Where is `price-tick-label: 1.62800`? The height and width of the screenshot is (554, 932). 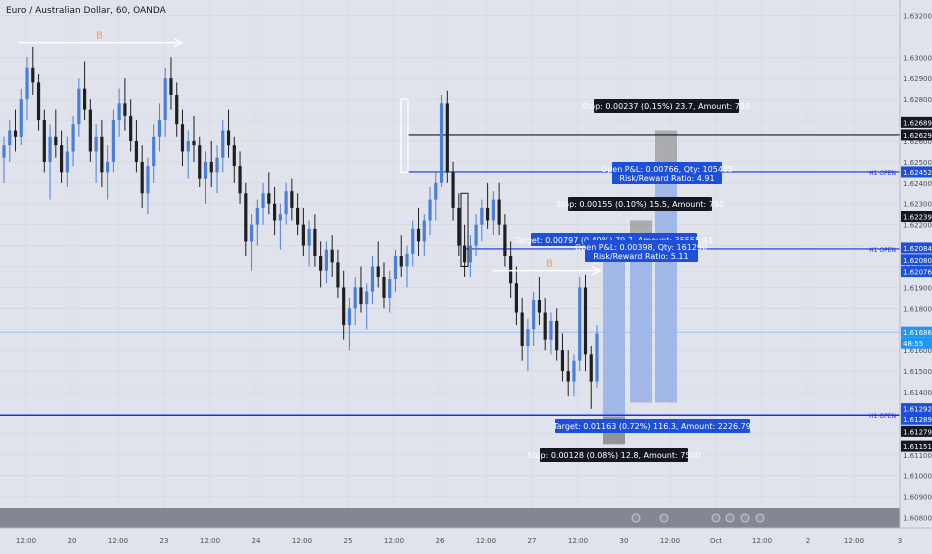 price-tick-label: 1.62800 is located at coordinates (917, 100).